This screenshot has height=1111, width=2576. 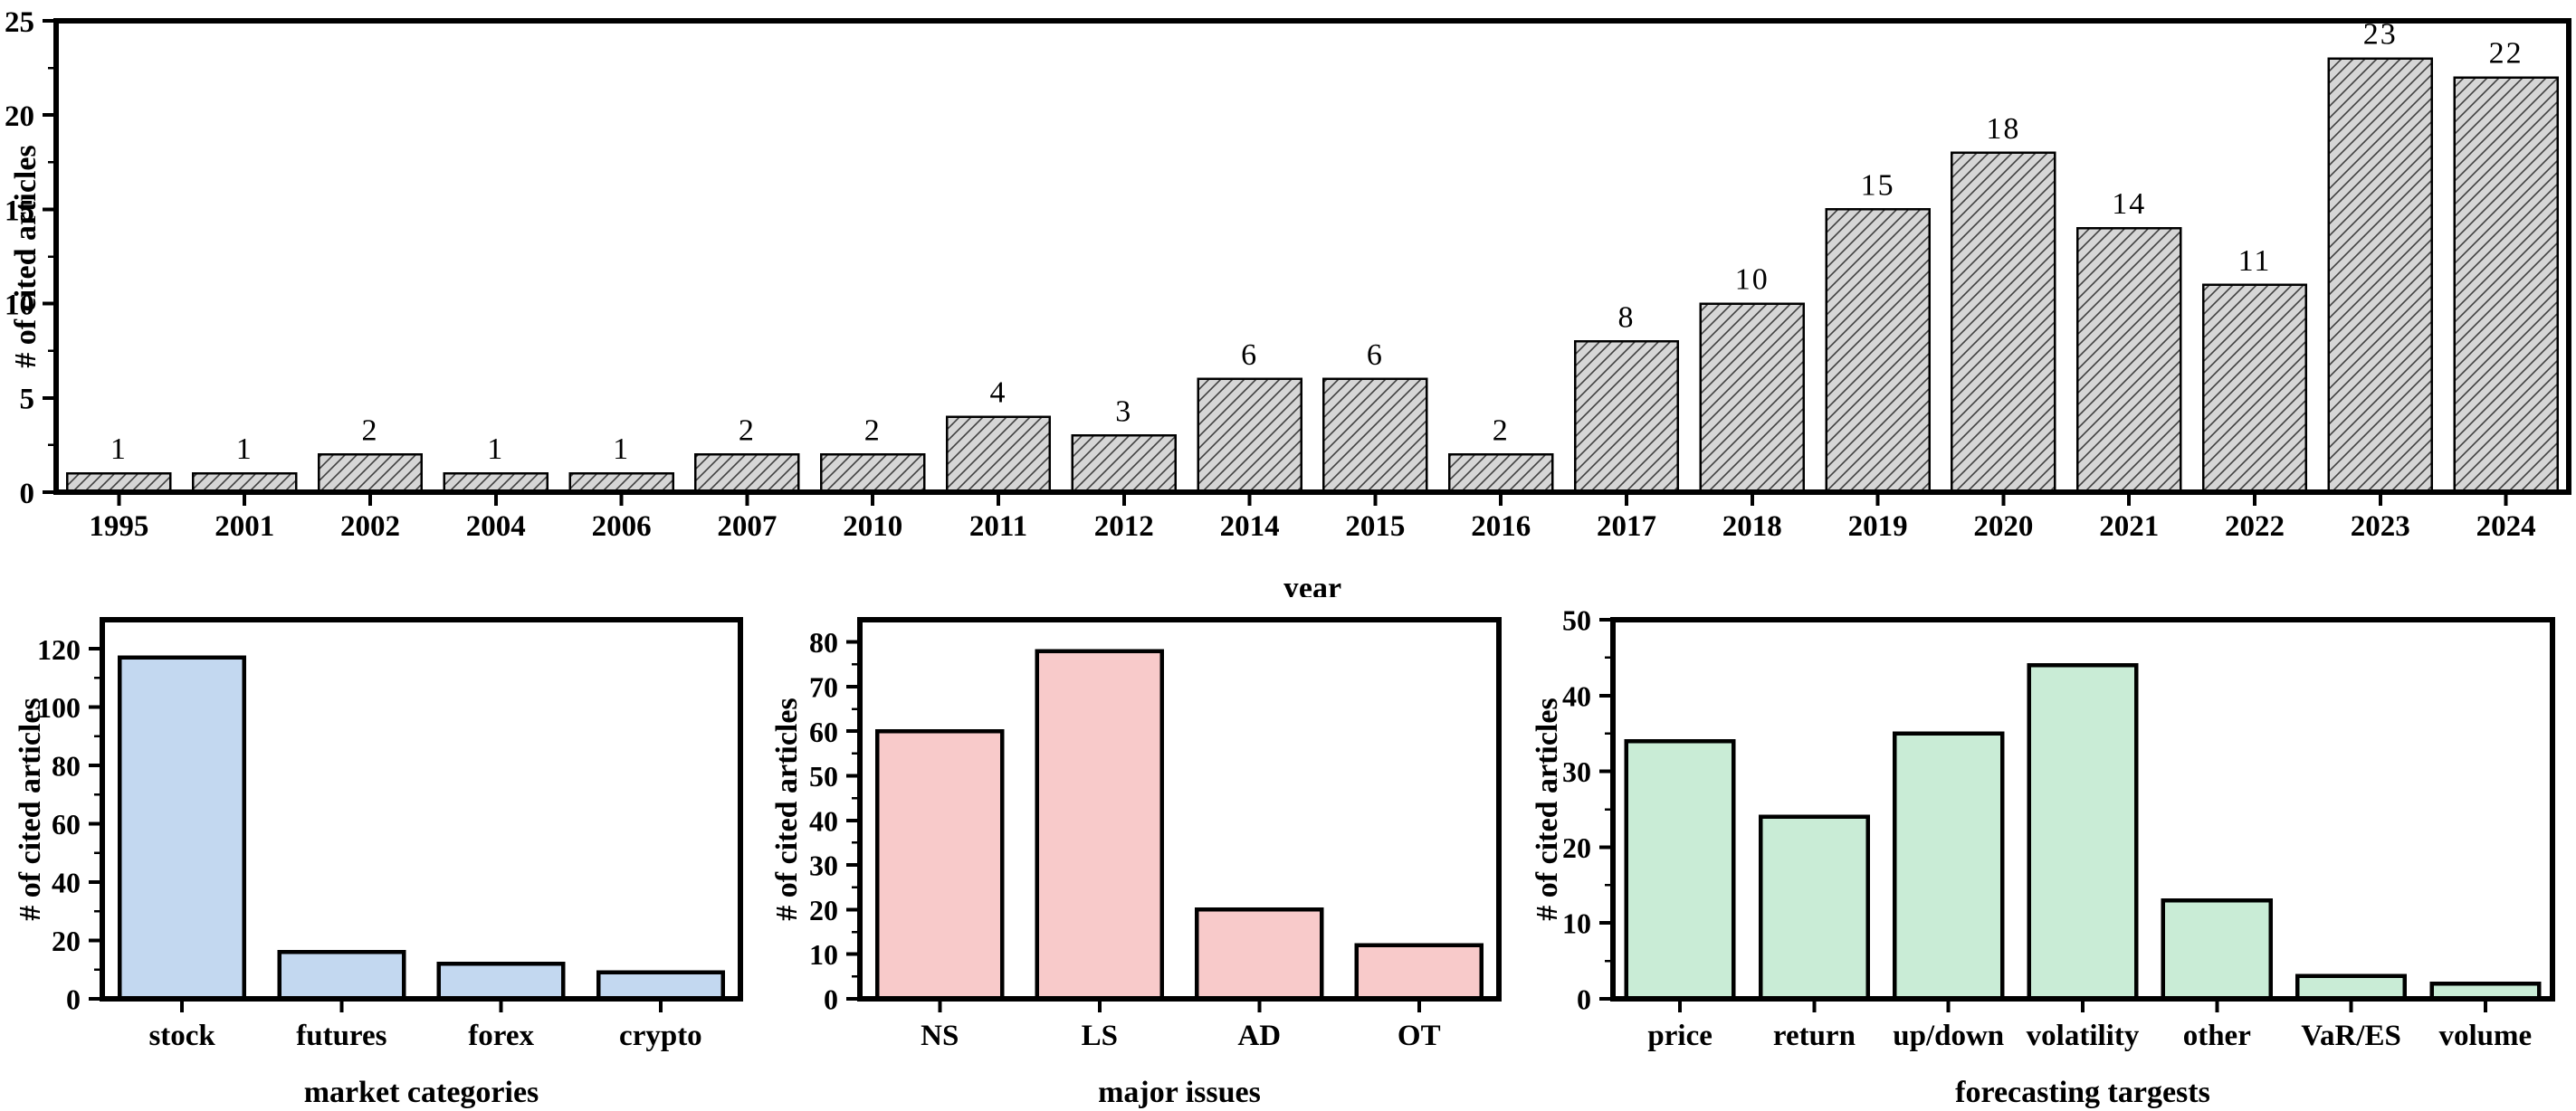 What do you see at coordinates (1948, 1036) in the screenshot?
I see `x-tick-label: up/down` at bounding box center [1948, 1036].